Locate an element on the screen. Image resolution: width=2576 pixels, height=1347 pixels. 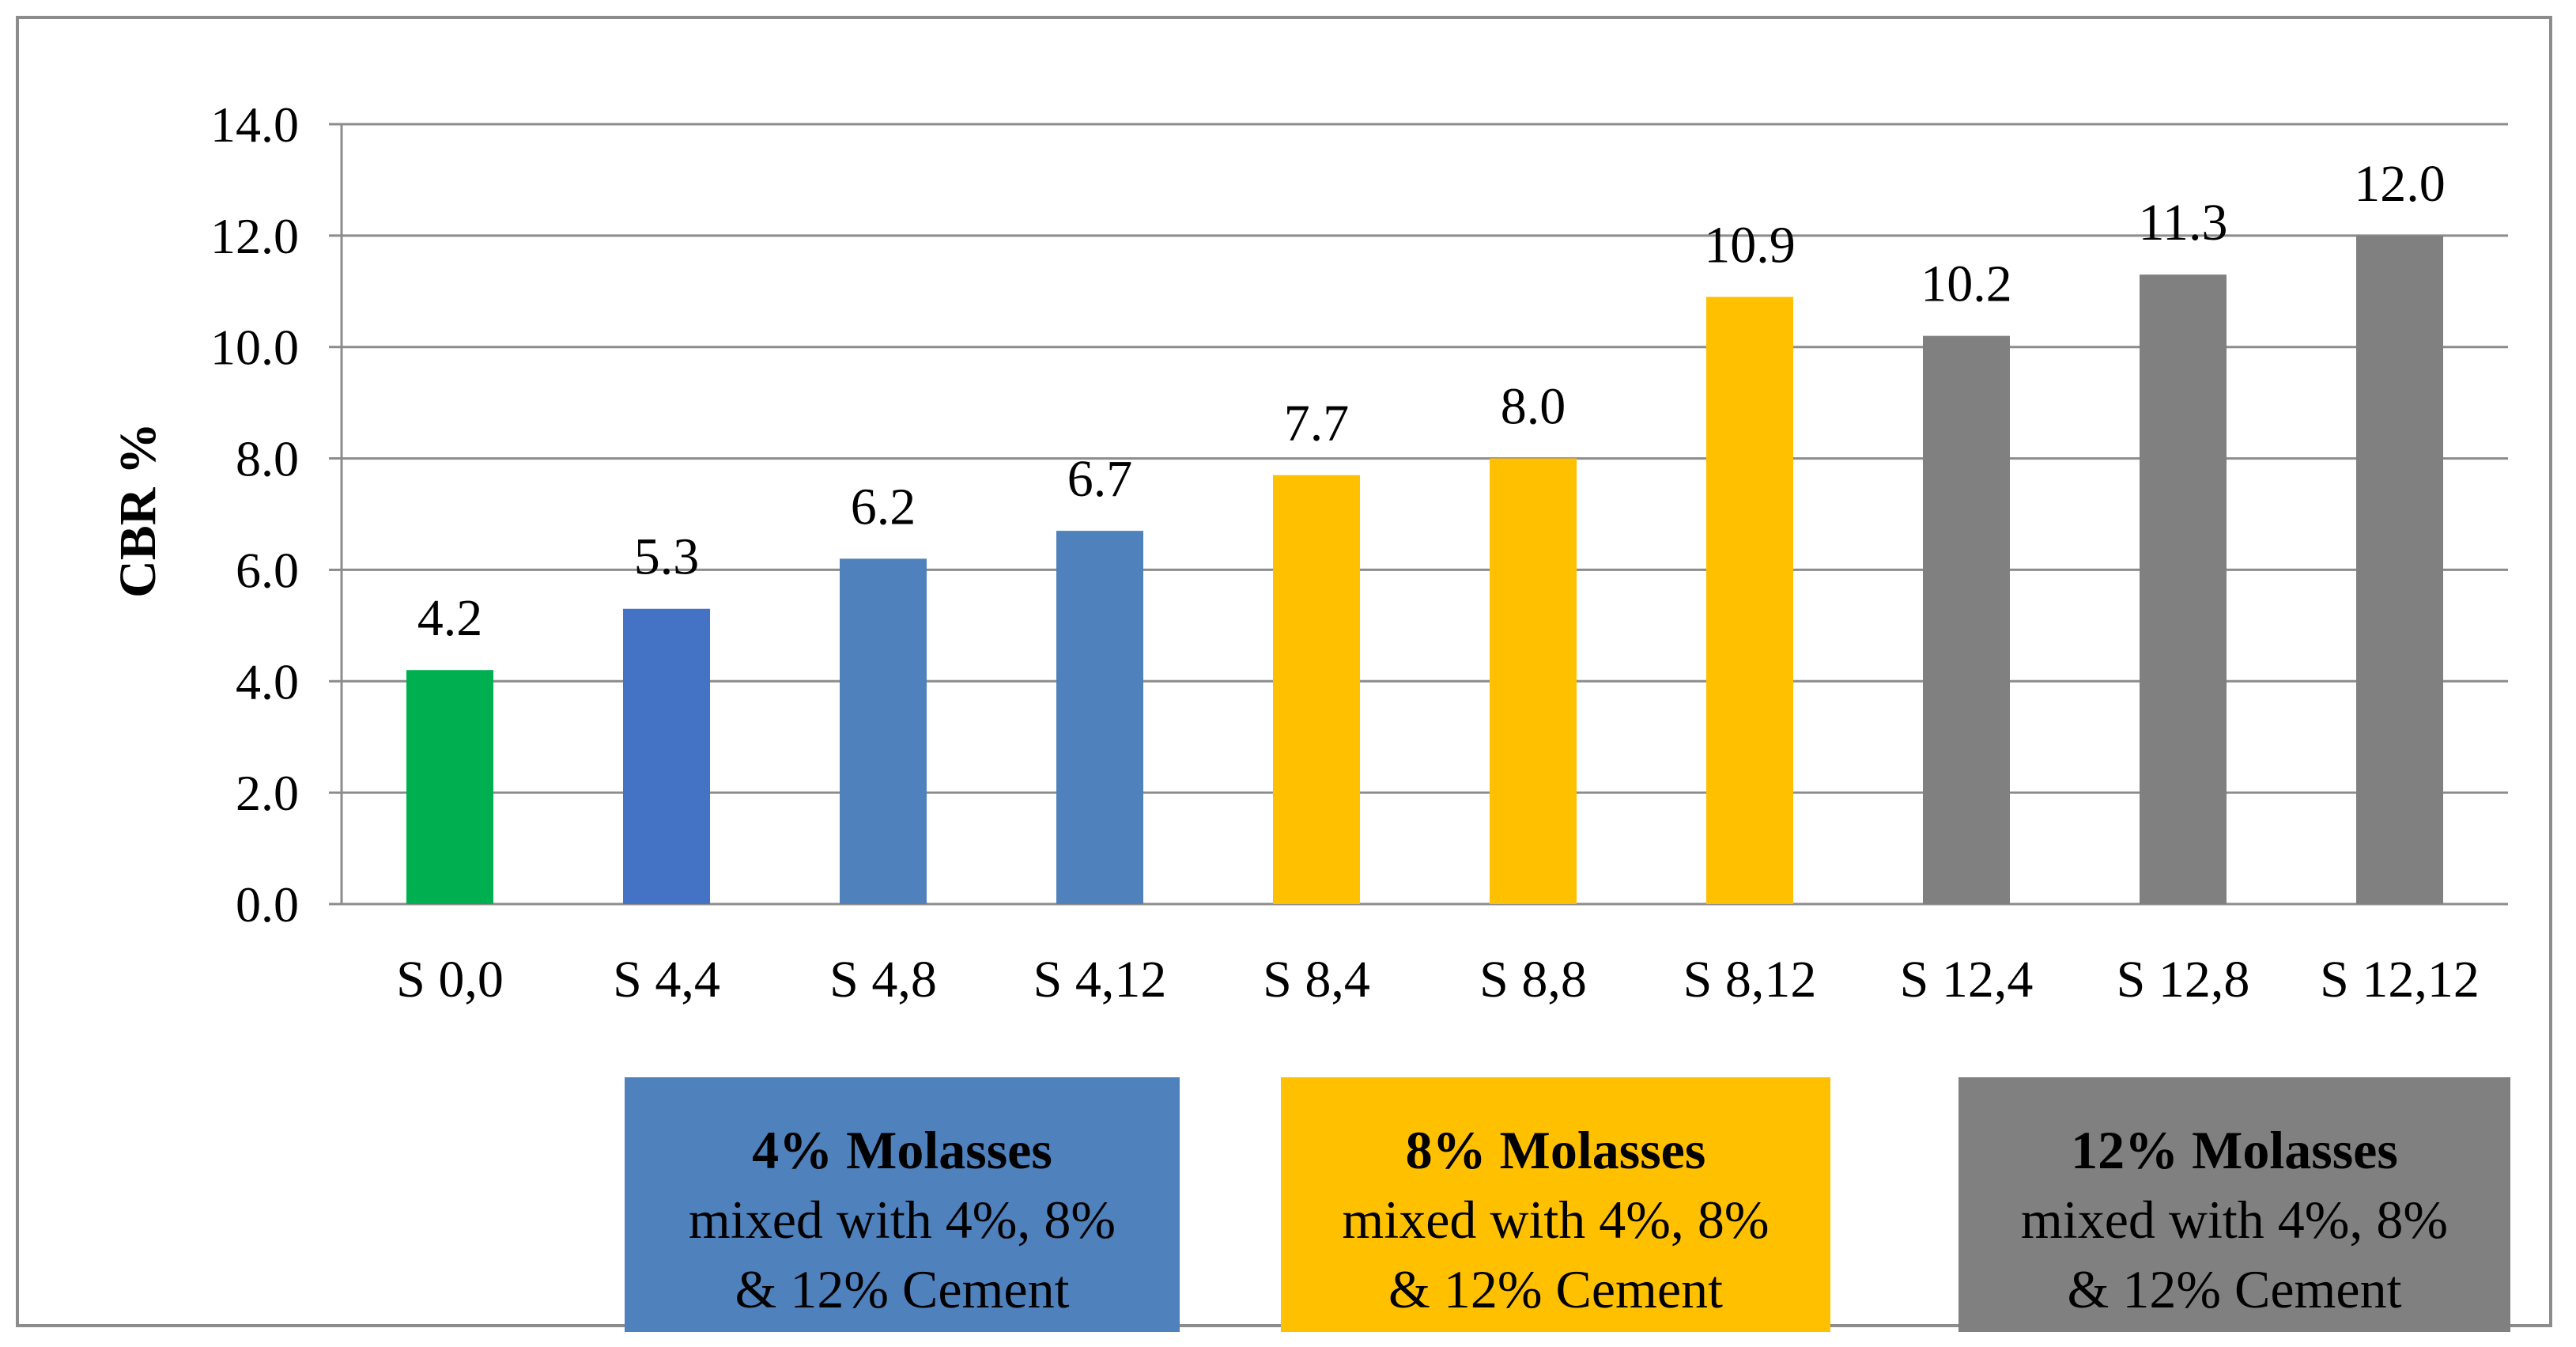
x-tick-label: S 8,4 is located at coordinates (1316, 980).